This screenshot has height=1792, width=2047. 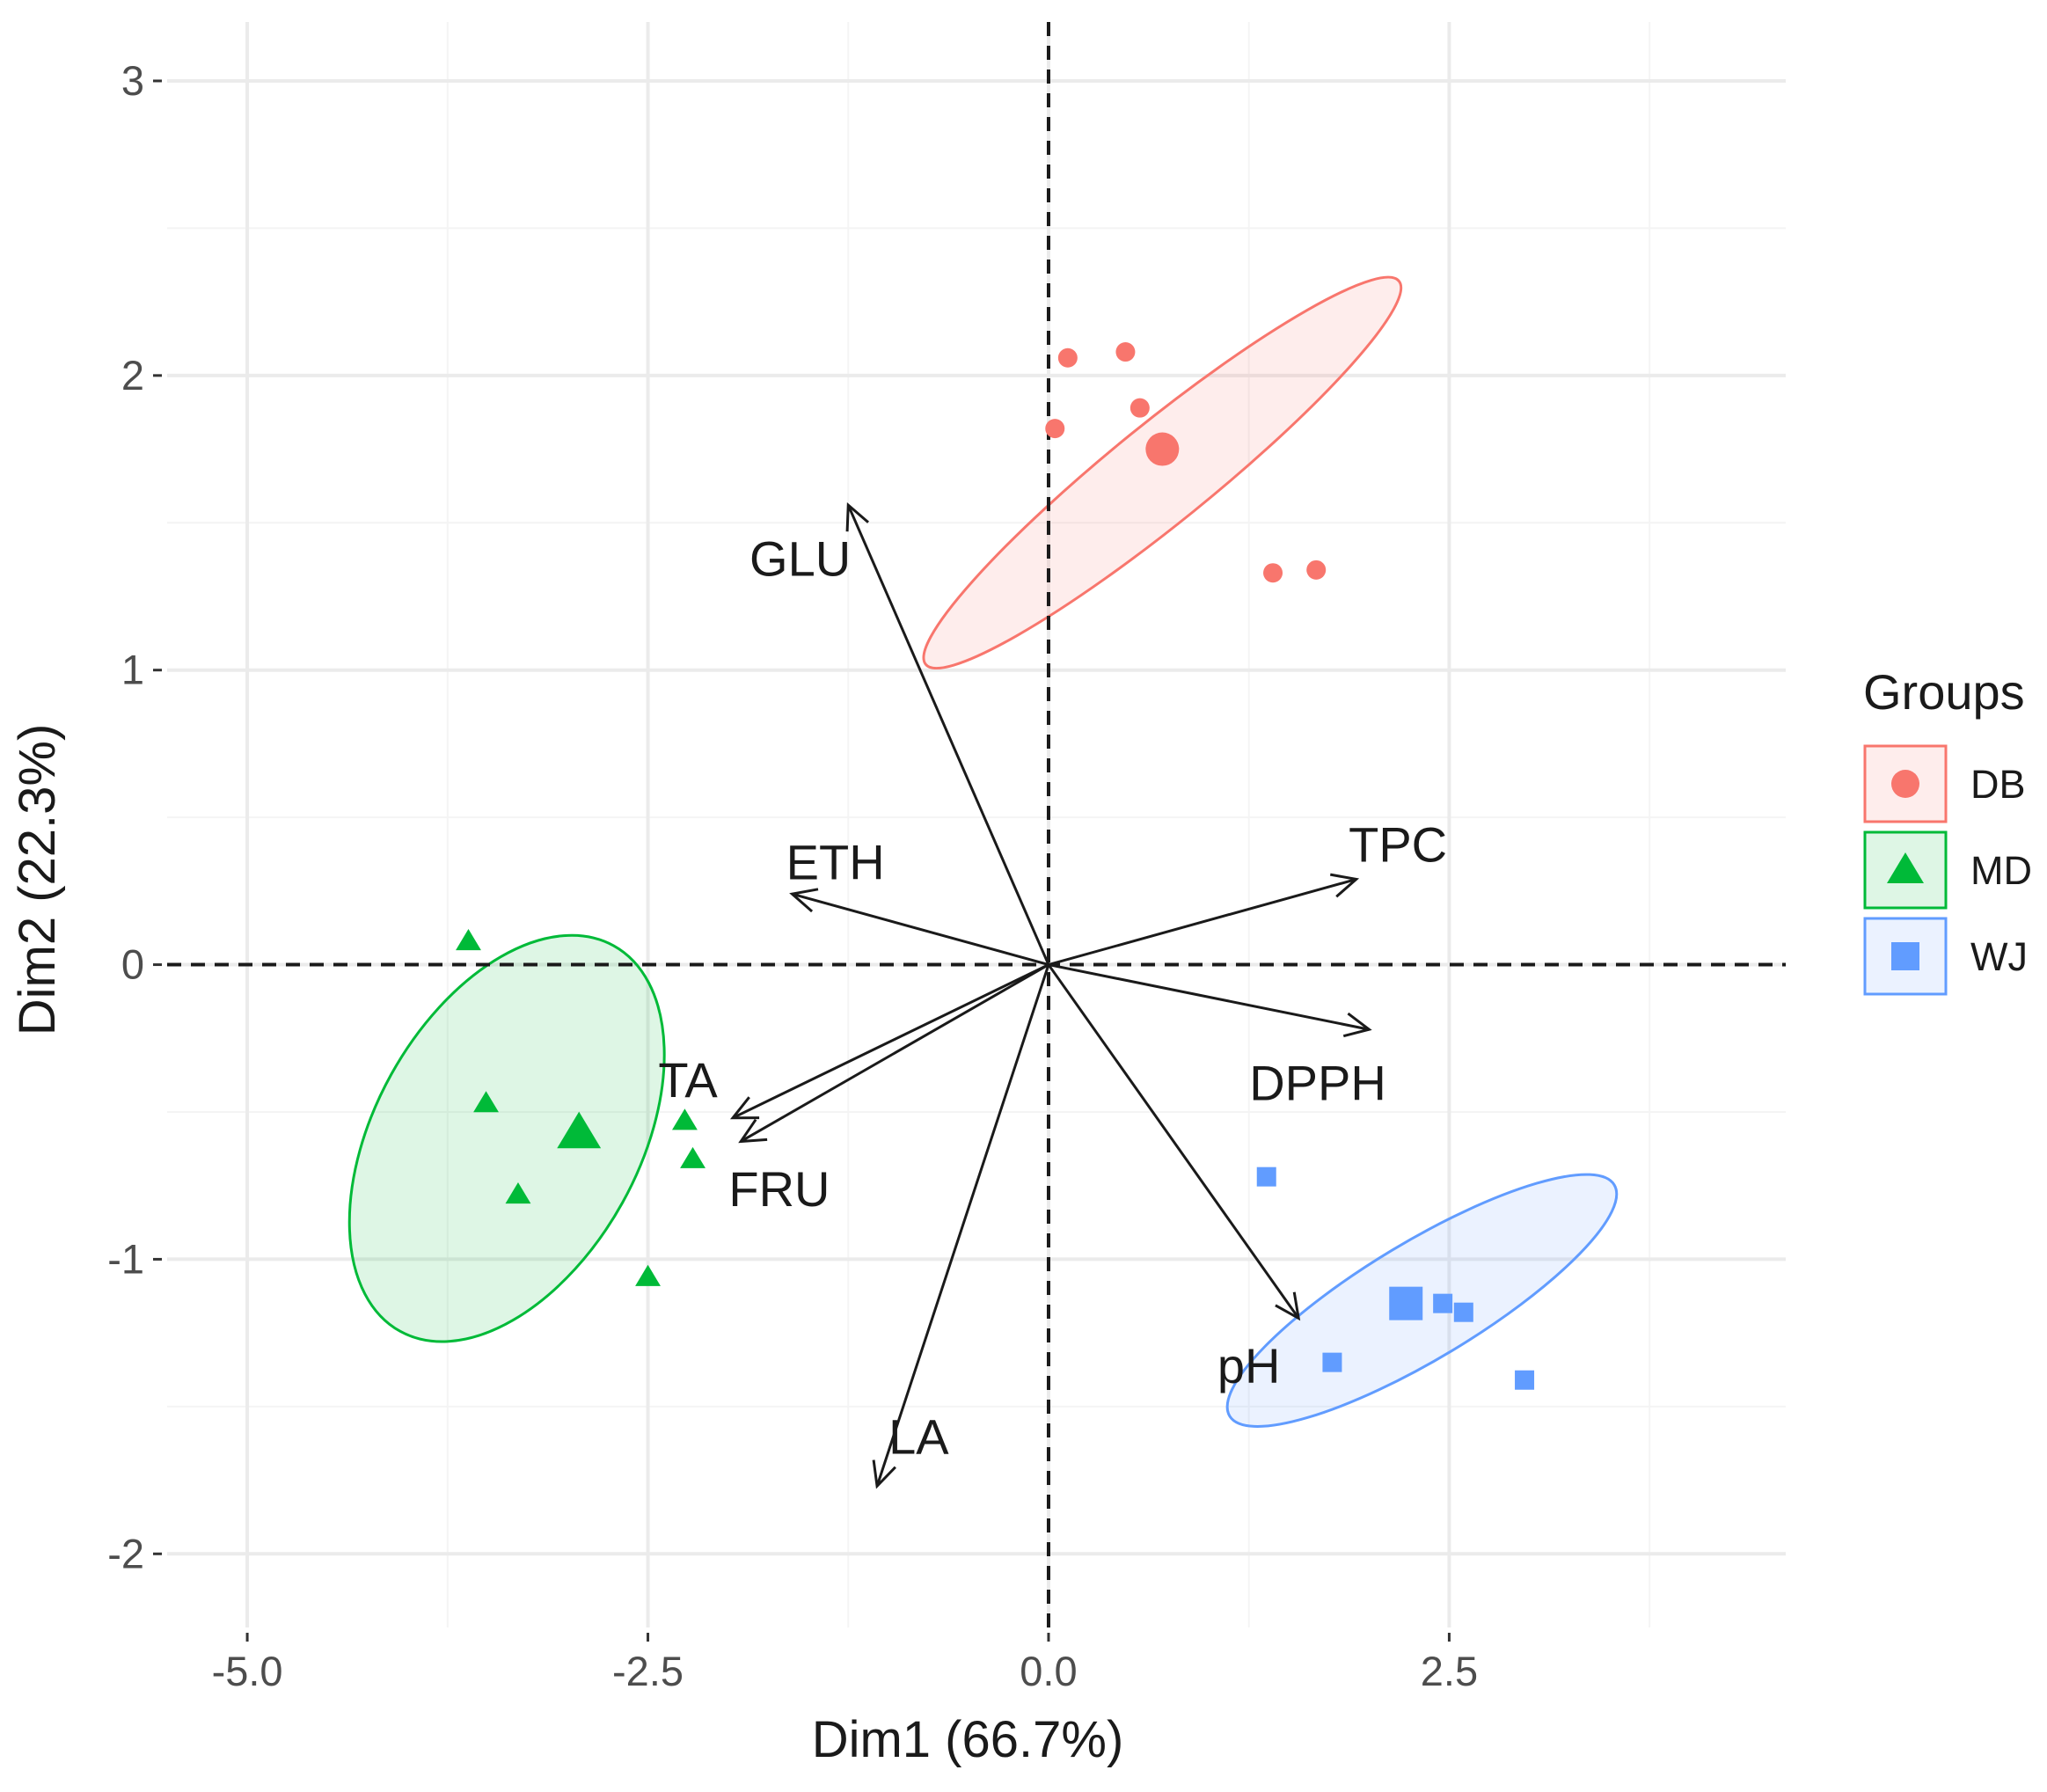 What do you see at coordinates (132, 964) in the screenshot?
I see `y-tick-label: 0` at bounding box center [132, 964].